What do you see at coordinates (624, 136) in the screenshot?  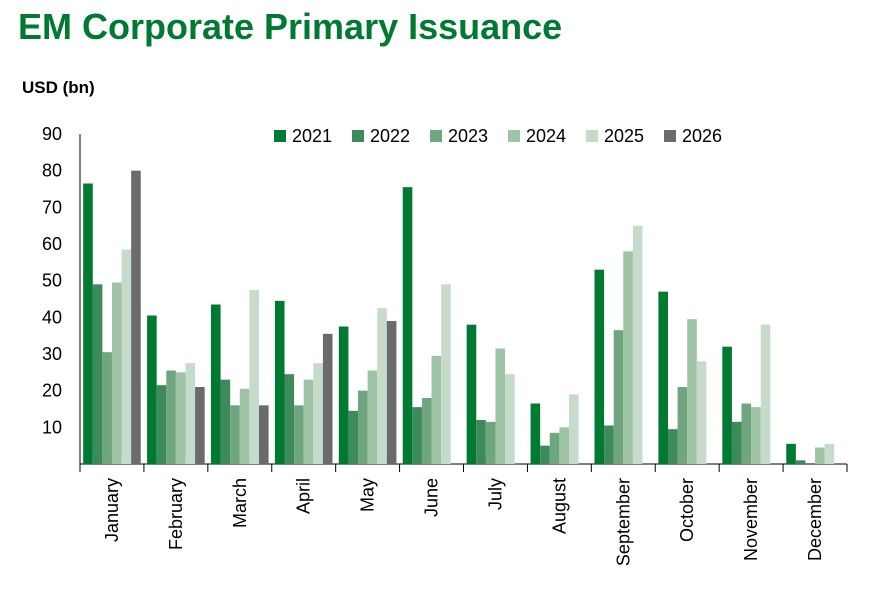 I see `legend-label-2025: 2025` at bounding box center [624, 136].